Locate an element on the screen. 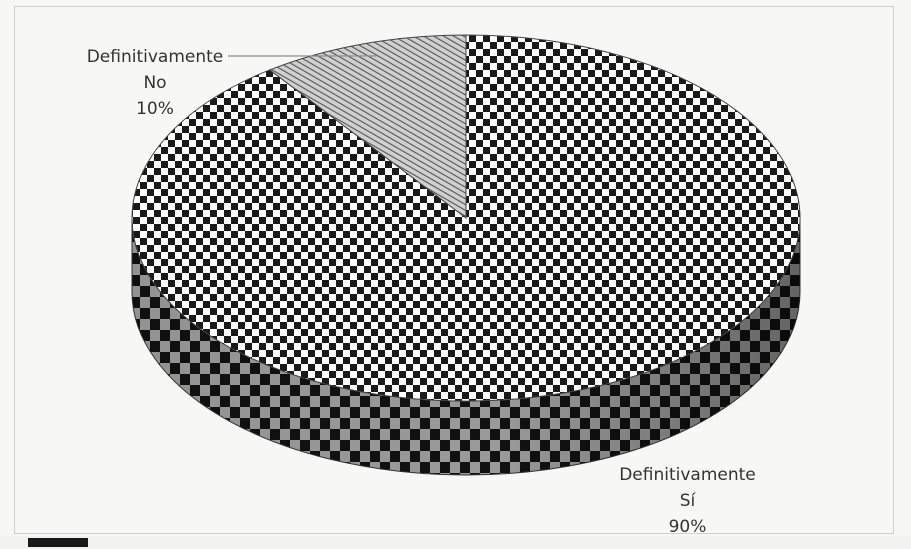  pie-slice-no is located at coordinates (367, 127).